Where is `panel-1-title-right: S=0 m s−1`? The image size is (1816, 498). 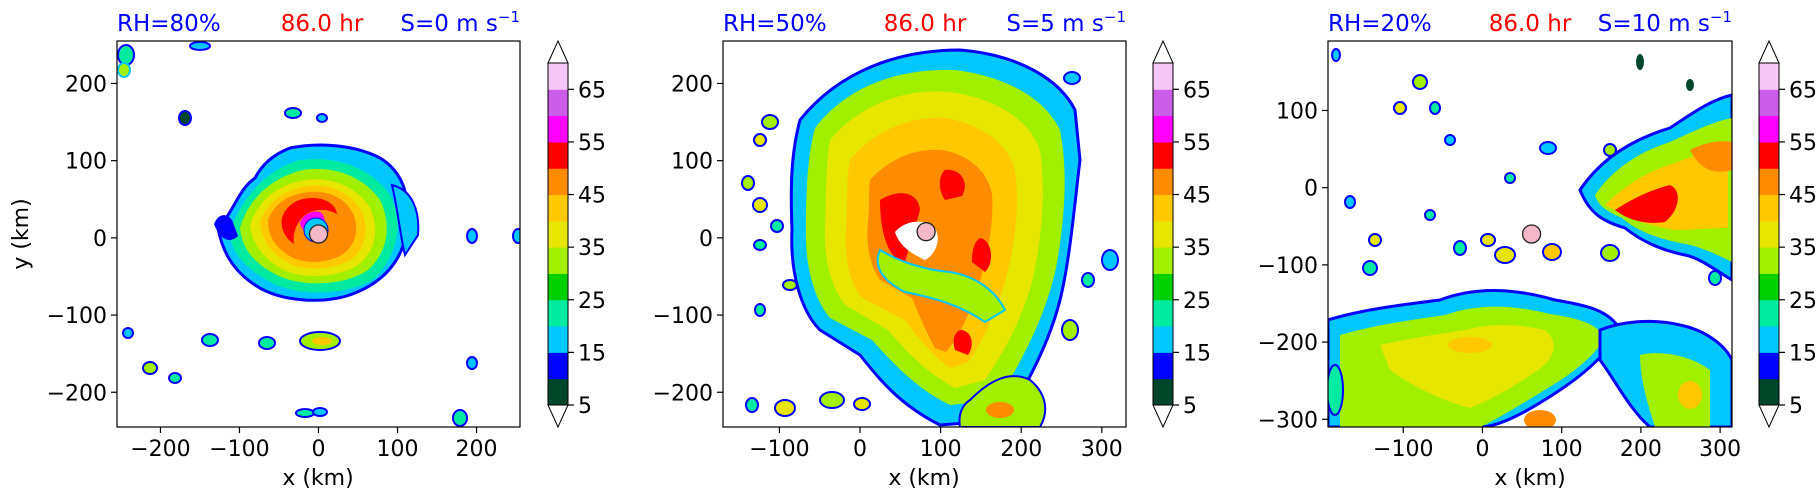 panel-1-title-right: S=0 m s−1 is located at coordinates (460, 22).